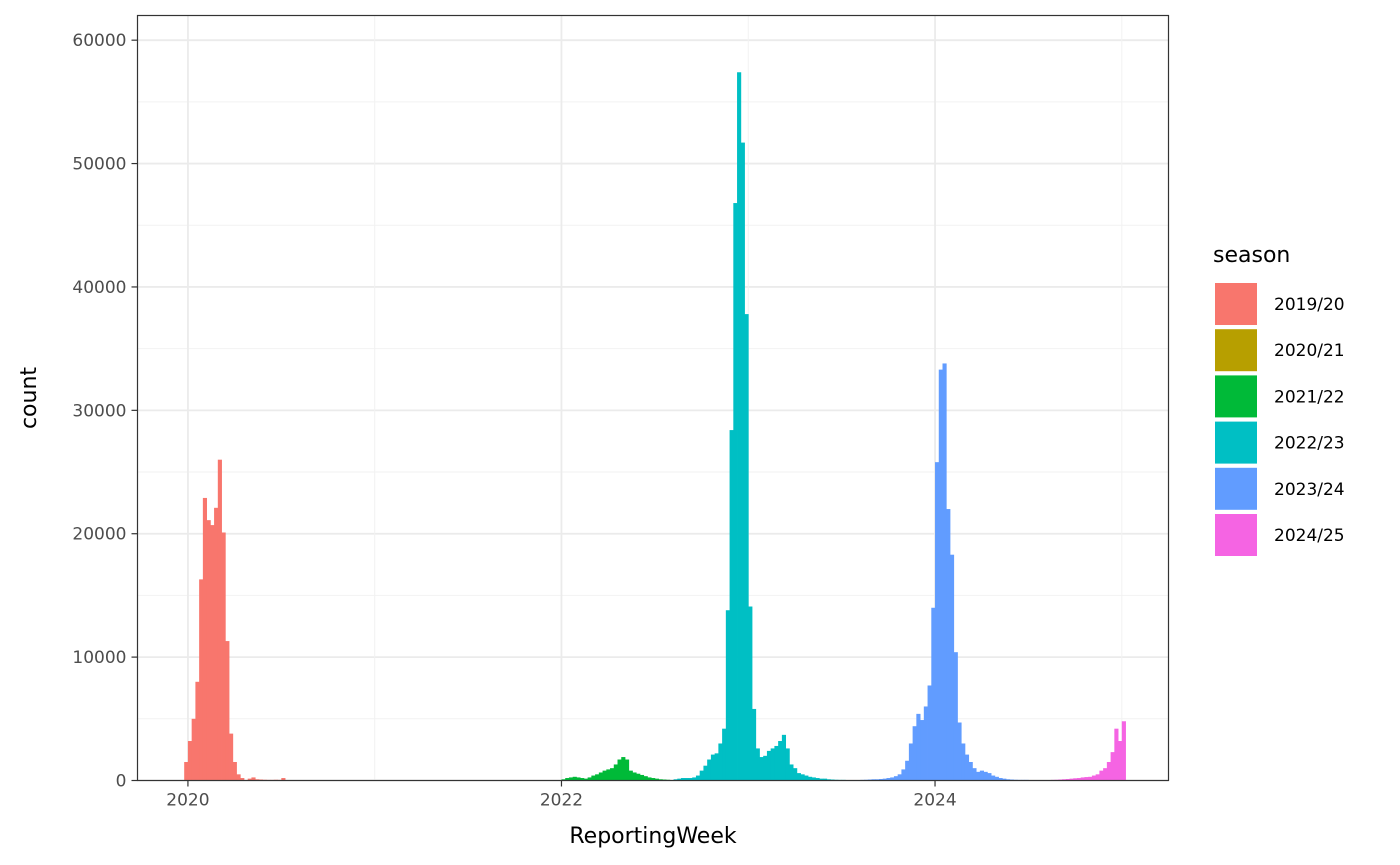 The image size is (1400, 865). I want to click on x-axis: 2020 2022 2024, so click(561, 795).